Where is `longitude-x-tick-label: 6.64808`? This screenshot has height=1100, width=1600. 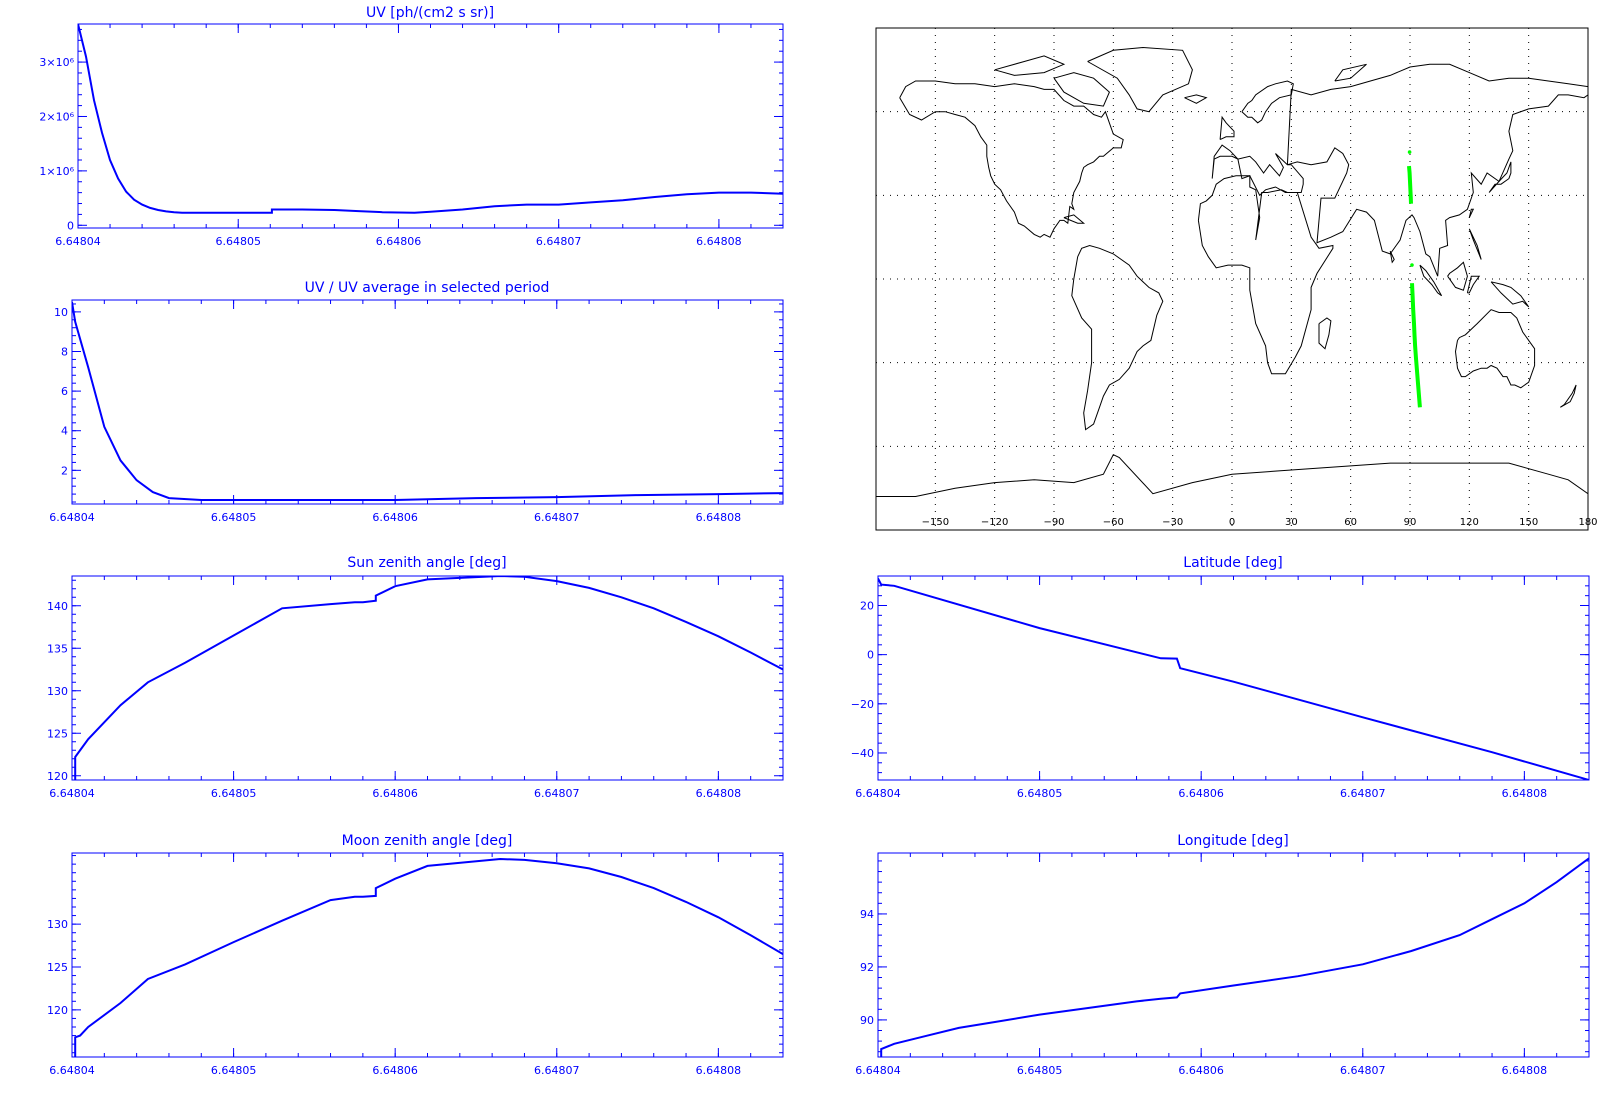 longitude-x-tick-label: 6.64808 is located at coordinates (1525, 1070).